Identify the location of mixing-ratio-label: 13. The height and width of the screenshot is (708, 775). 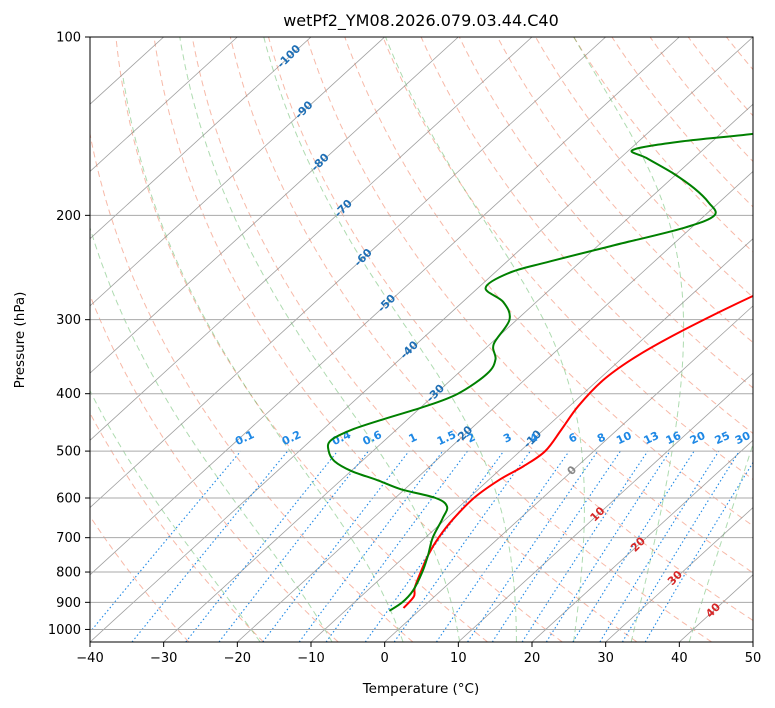
(651, 438).